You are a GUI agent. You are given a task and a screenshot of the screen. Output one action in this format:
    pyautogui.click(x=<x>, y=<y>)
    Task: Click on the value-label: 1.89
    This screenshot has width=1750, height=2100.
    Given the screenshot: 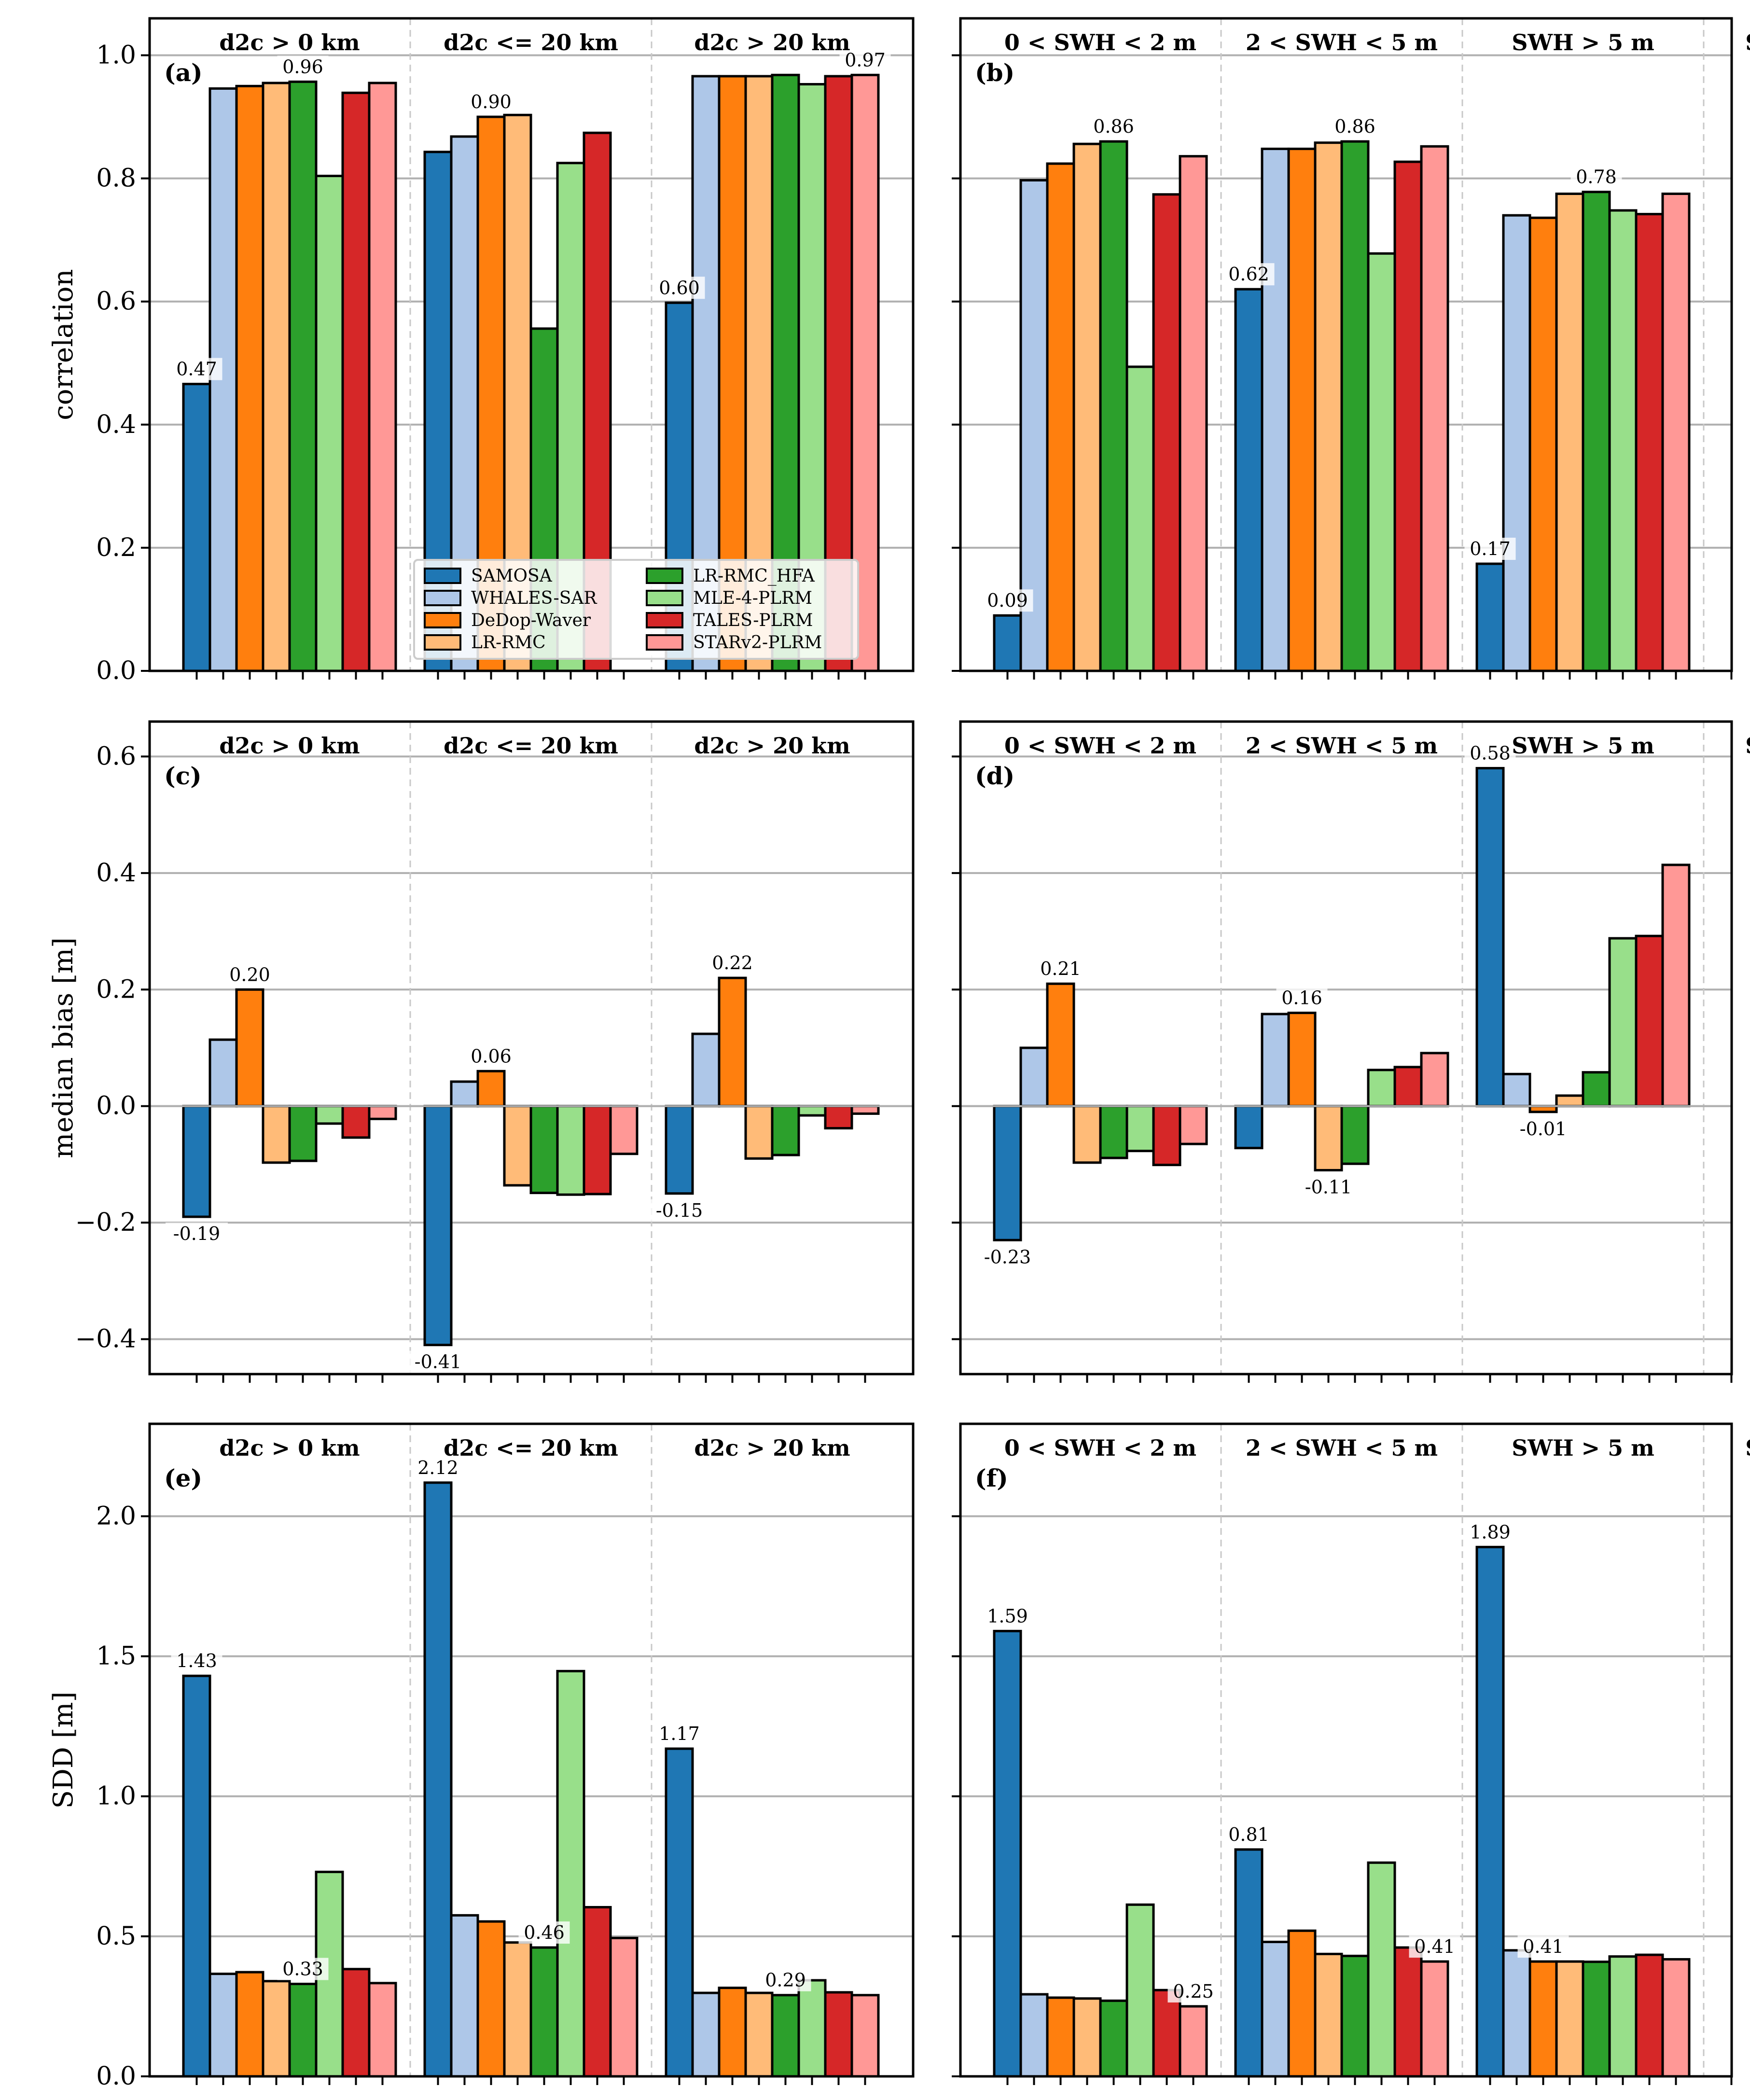 What is the action you would take?
    pyautogui.click(x=1490, y=1532)
    